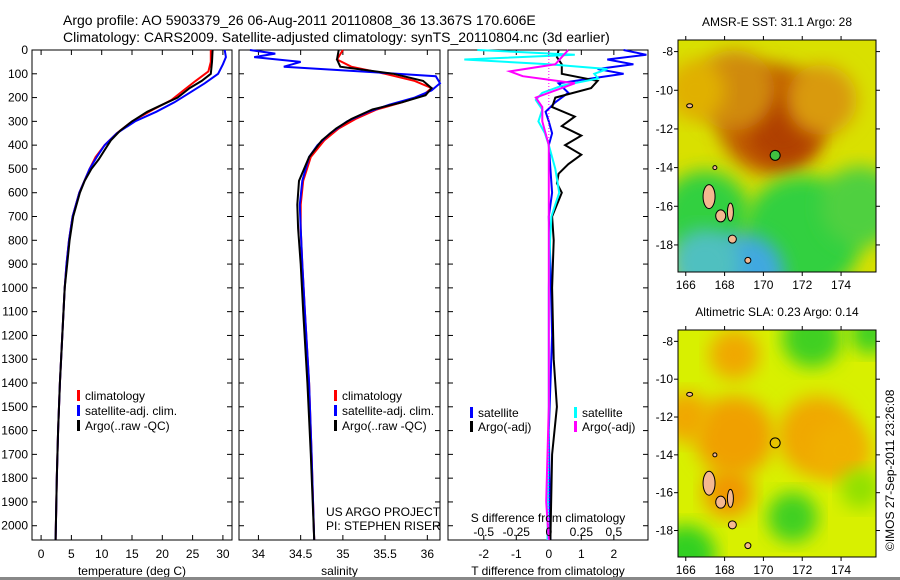 This screenshot has width=900, height=580. I want to click on lat-tick-label: -8, so click(667, 341).